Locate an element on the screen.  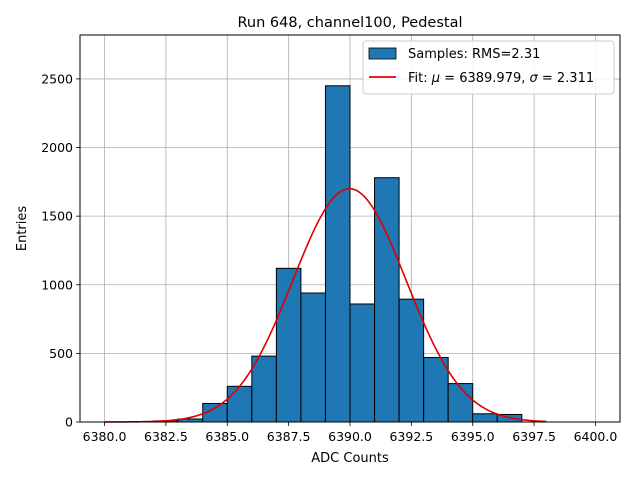
x-tick-label: 6387.5 is located at coordinates (289, 436).